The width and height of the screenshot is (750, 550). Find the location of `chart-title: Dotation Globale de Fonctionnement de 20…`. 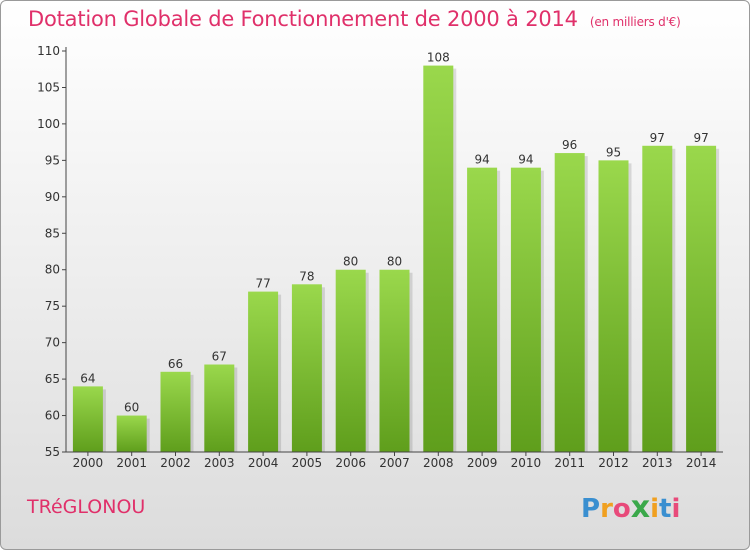

chart-title: Dotation Globale de Fonctionnement de 20… is located at coordinates (354, 19).